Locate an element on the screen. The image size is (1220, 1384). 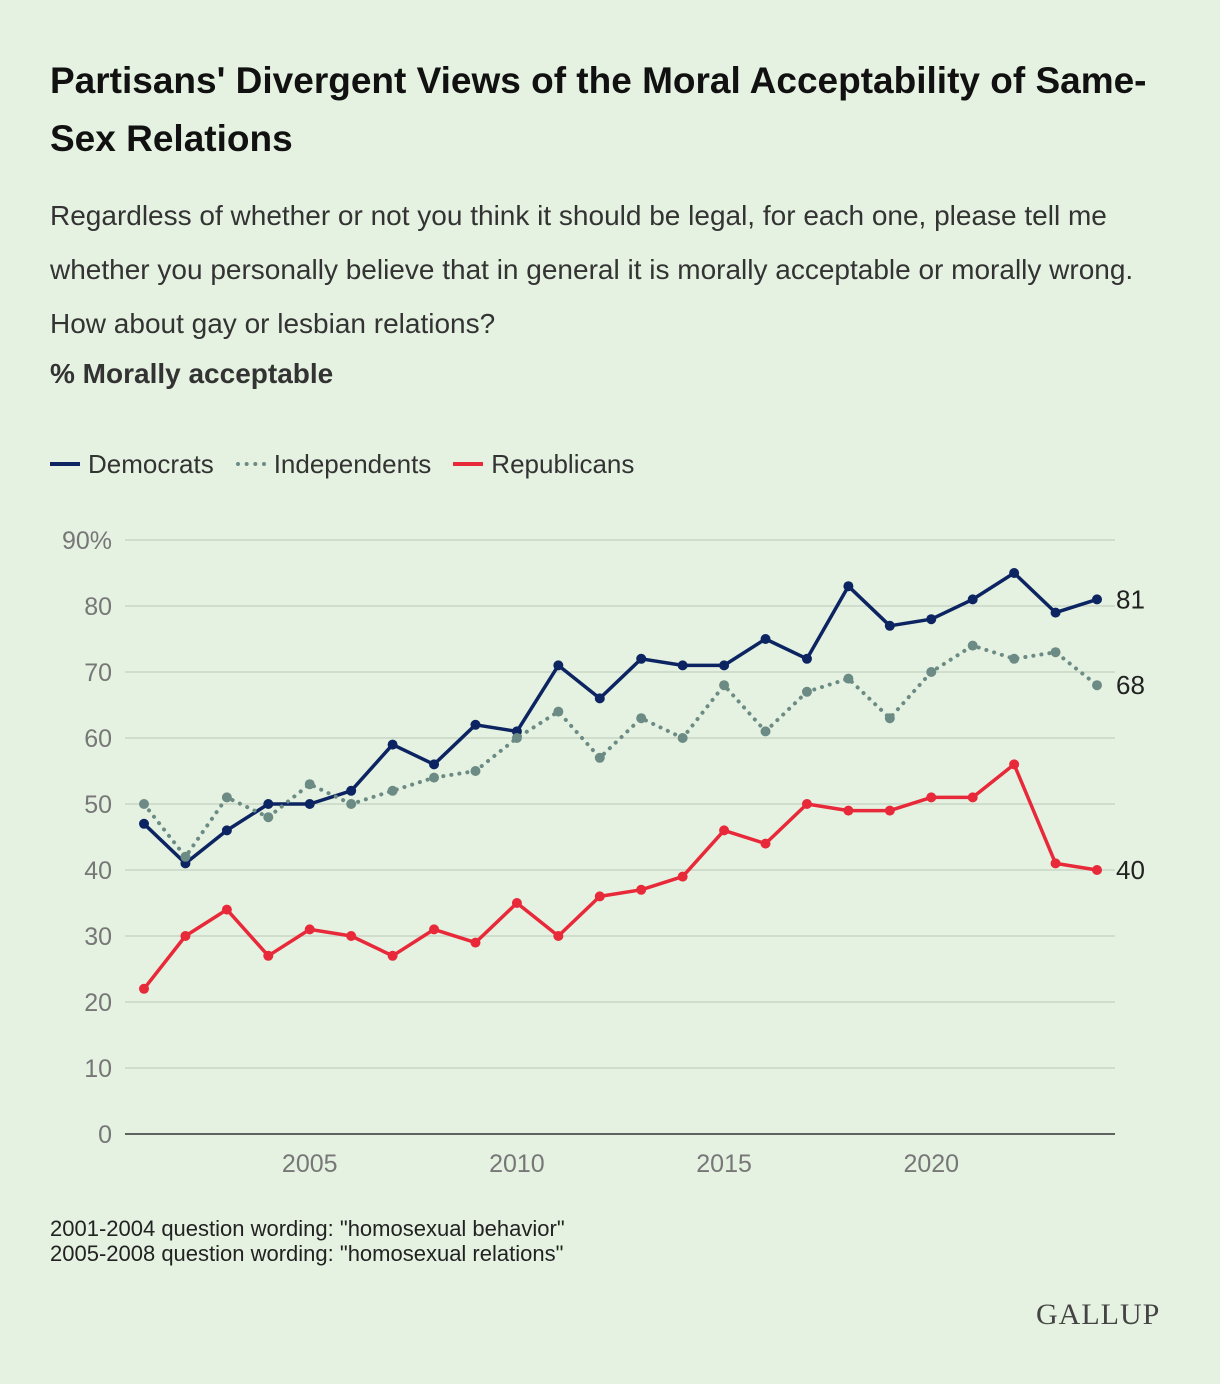
x-tick-label: 2015 is located at coordinates (724, 1164).